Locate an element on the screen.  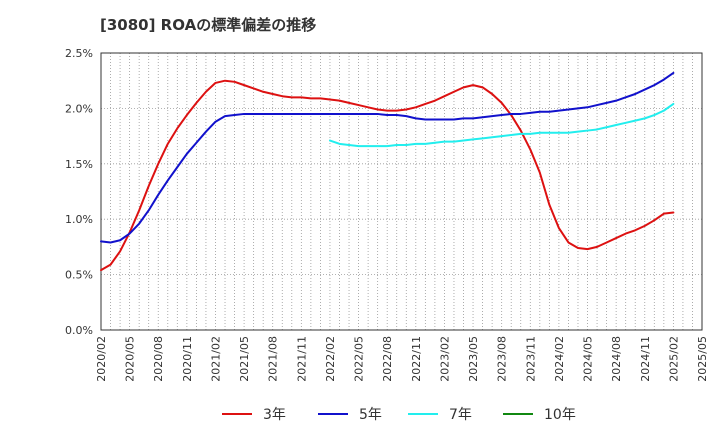
x-tick-label: 2021/05 is located at coordinates (244, 359).